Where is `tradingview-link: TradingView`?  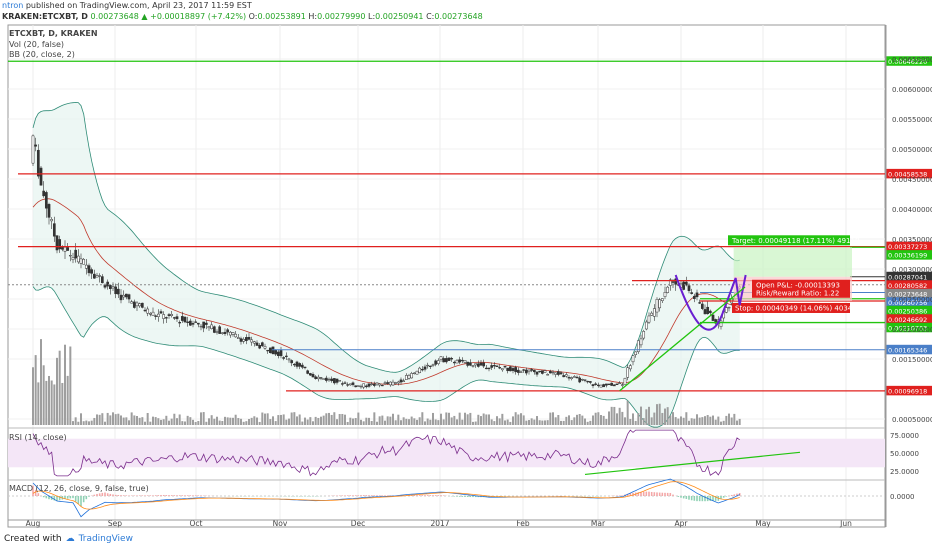 tradingview-link: TradingView is located at coordinates (105, 539).